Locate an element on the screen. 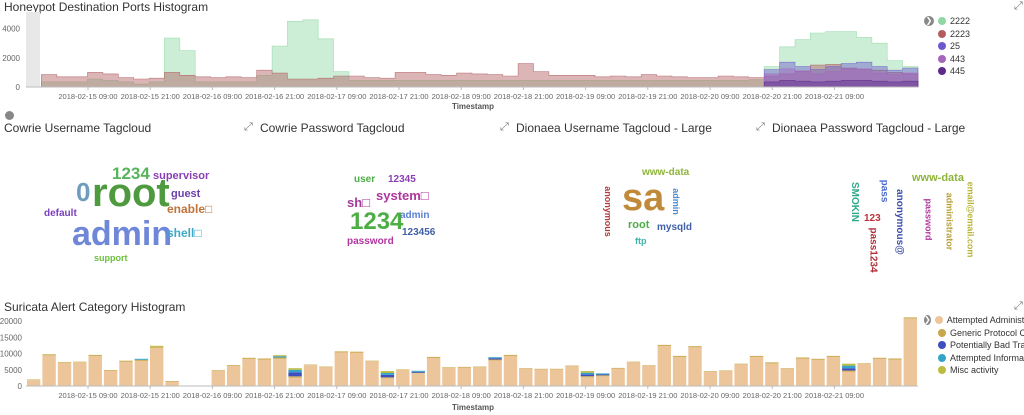  tag-word: 0 is located at coordinates (83, 192).